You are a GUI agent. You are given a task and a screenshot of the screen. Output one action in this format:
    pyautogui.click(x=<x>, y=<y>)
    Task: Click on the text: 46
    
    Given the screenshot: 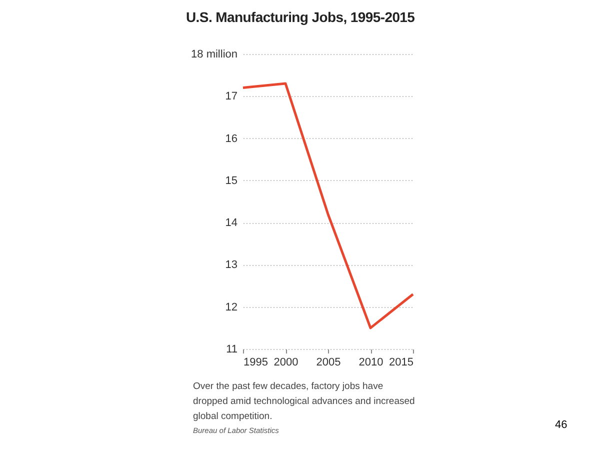 What is the action you would take?
    pyautogui.click(x=561, y=425)
    